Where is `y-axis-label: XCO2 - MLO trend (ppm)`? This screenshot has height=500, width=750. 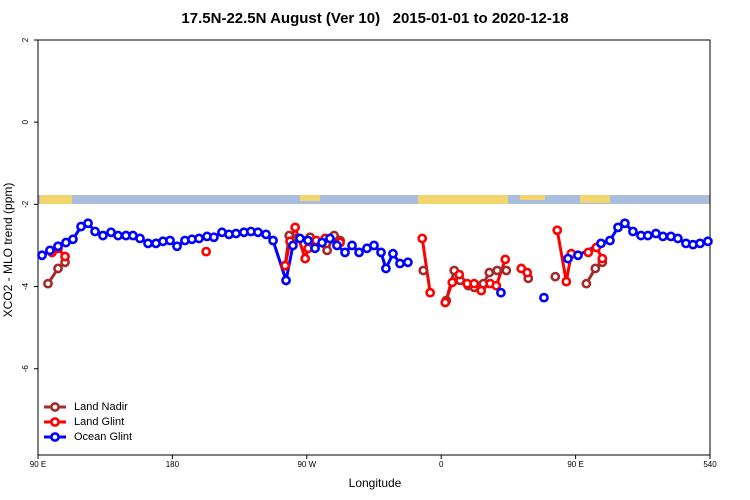 y-axis-label: XCO2 - MLO trend (ppm) is located at coordinates (8, 250).